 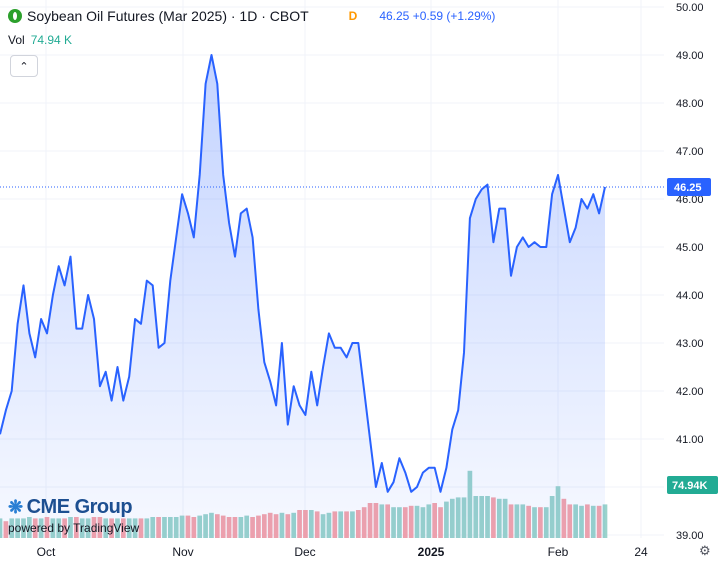 I want to click on brand-watermark: ❋ CME Group powered by TradingView, so click(x=73, y=515).